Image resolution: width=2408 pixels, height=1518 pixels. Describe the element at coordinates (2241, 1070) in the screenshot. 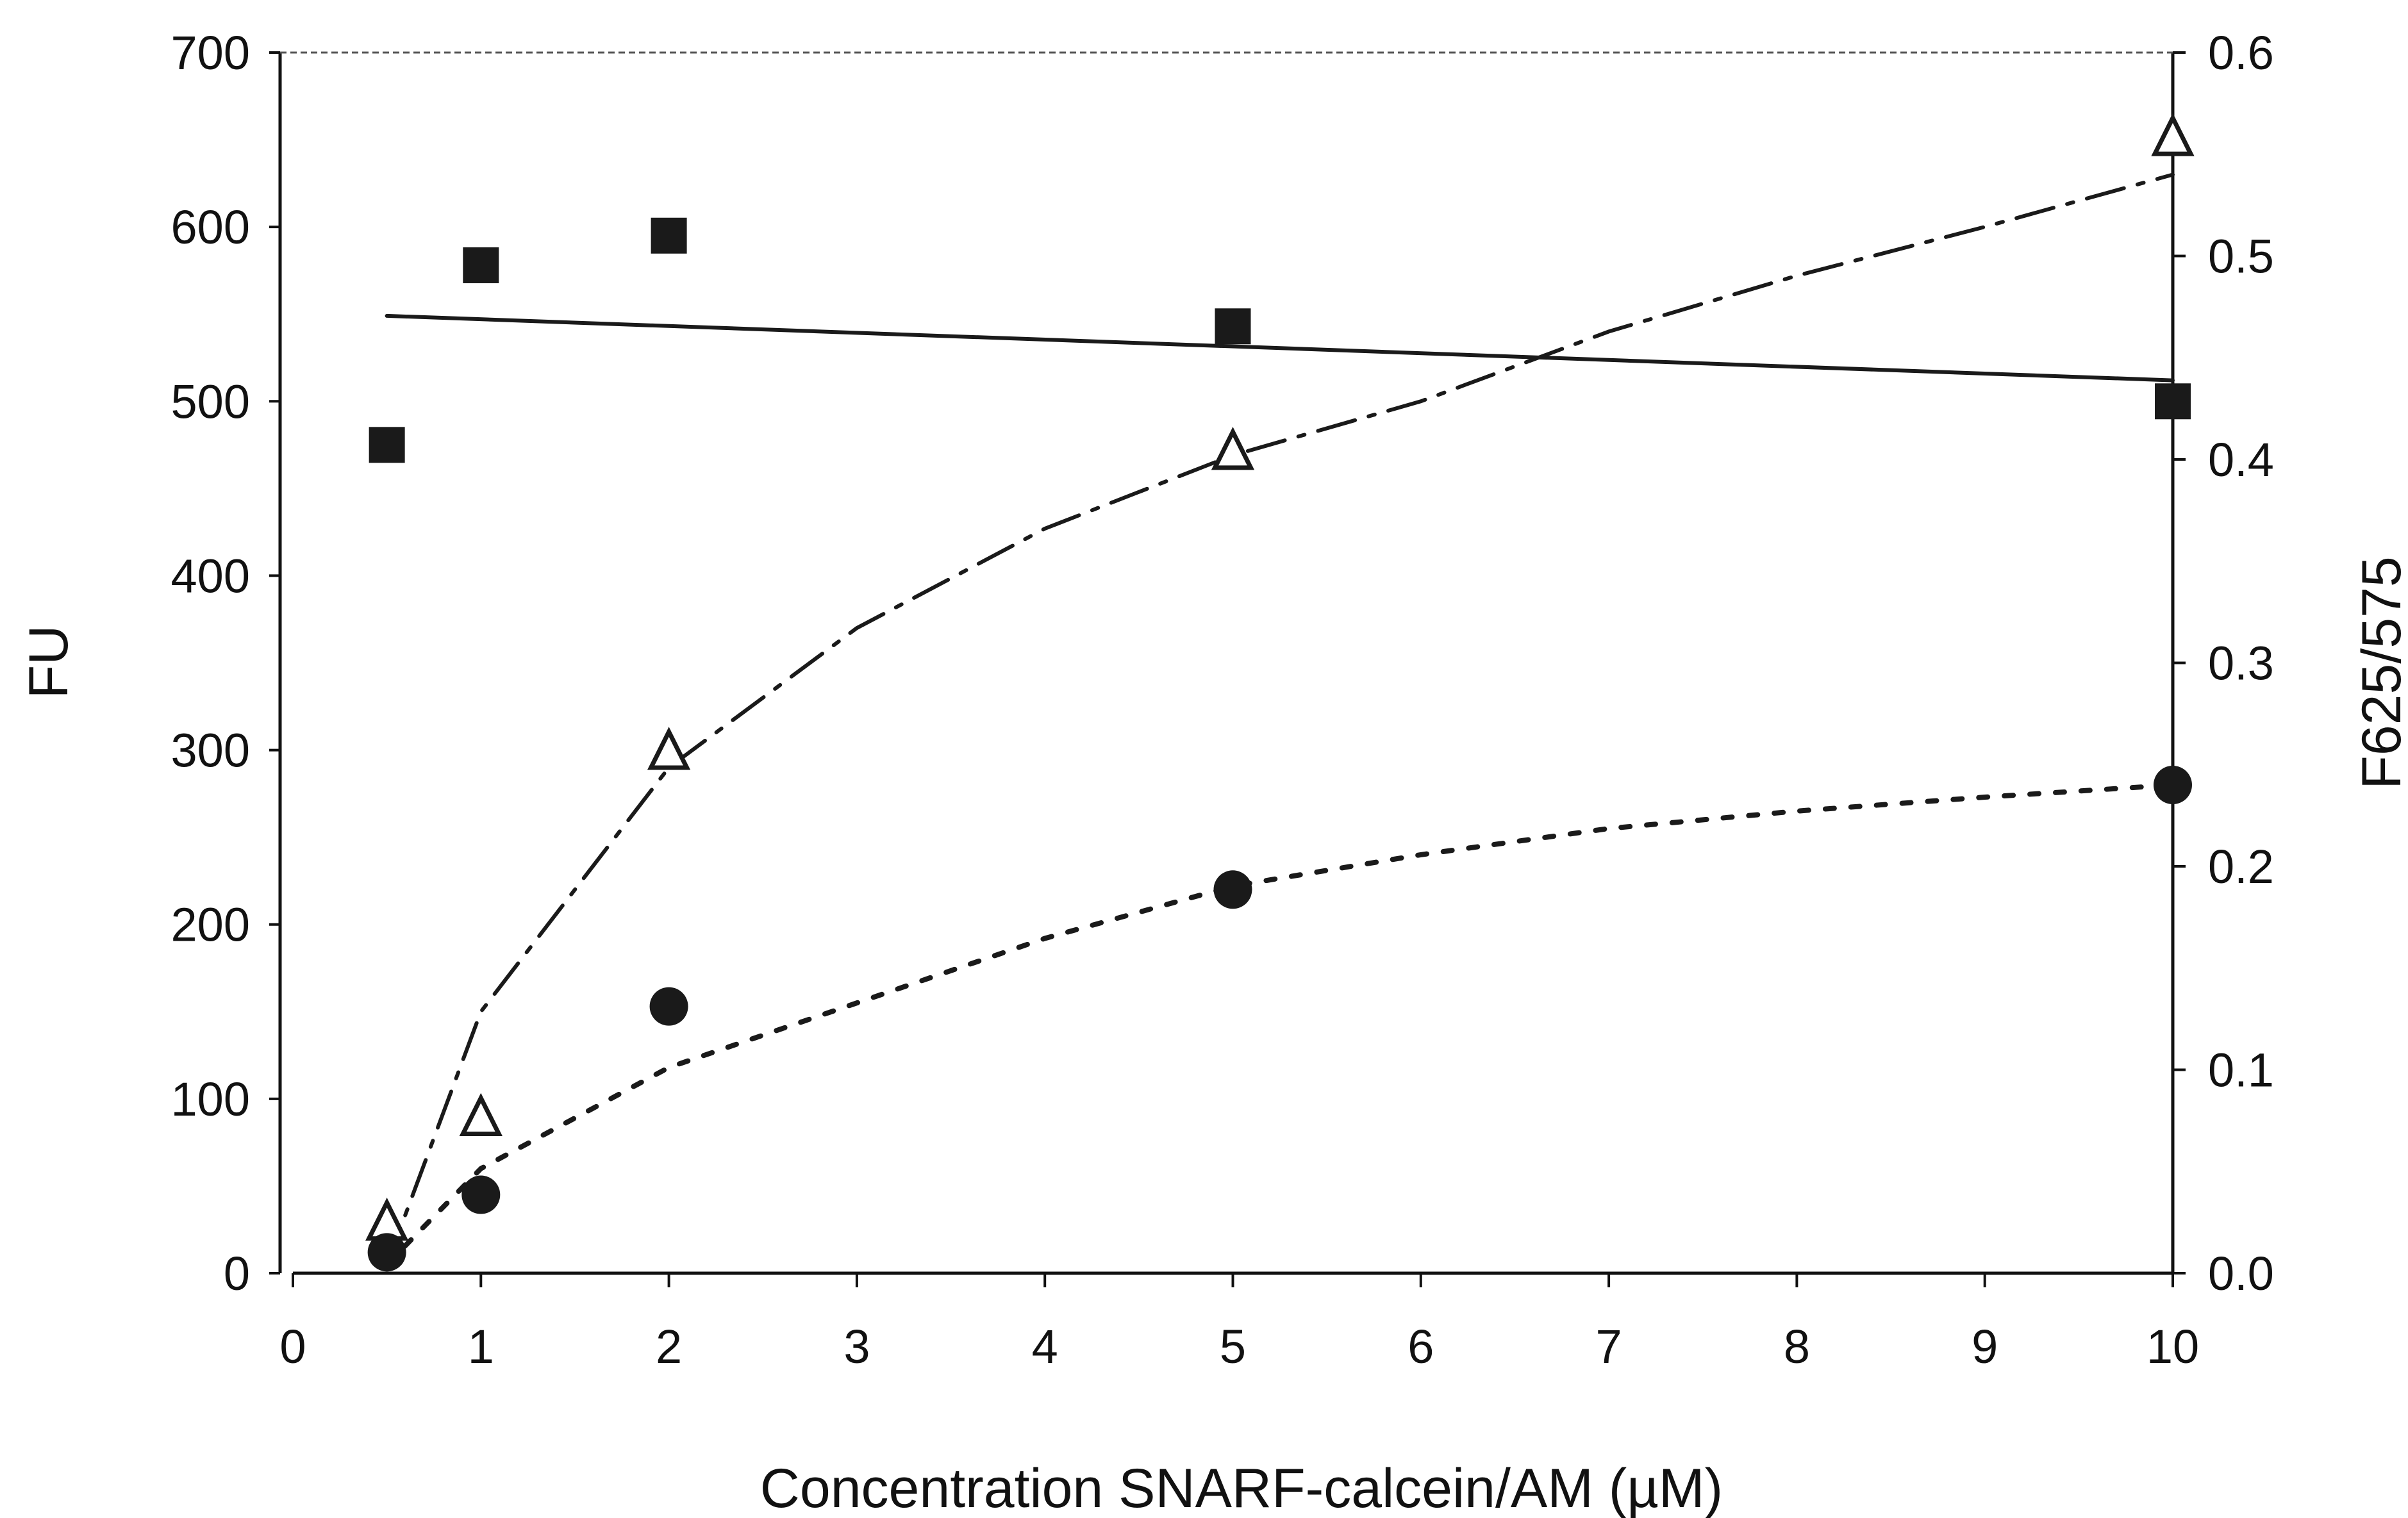

I see `right-y-tick-label: 0.1` at that location.